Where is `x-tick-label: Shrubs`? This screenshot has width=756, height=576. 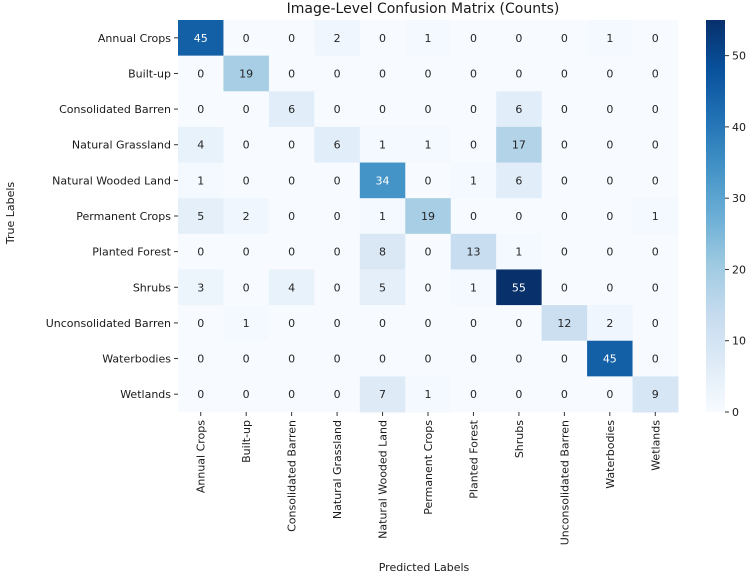 x-tick-label: Shrubs is located at coordinates (519, 439).